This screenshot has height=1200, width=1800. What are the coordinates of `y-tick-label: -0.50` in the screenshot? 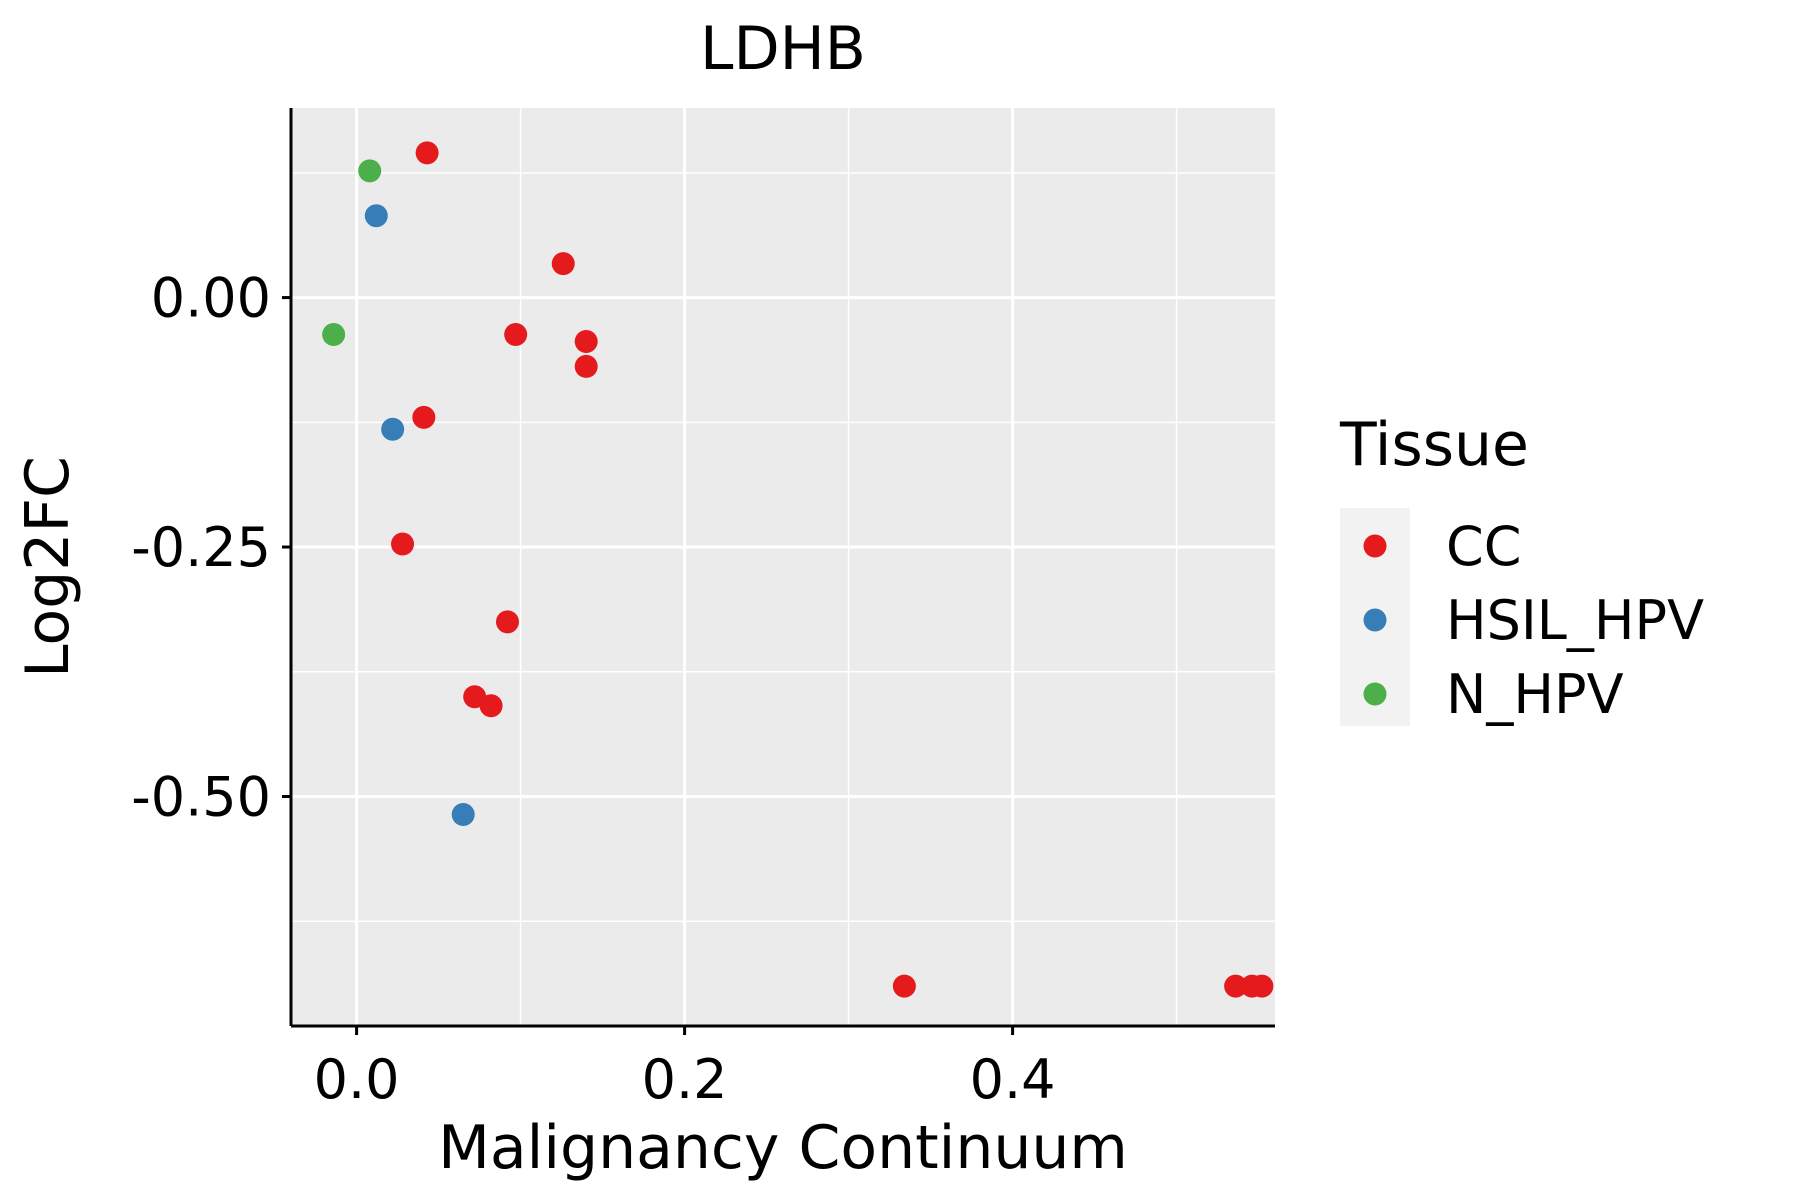 It's located at (201, 797).